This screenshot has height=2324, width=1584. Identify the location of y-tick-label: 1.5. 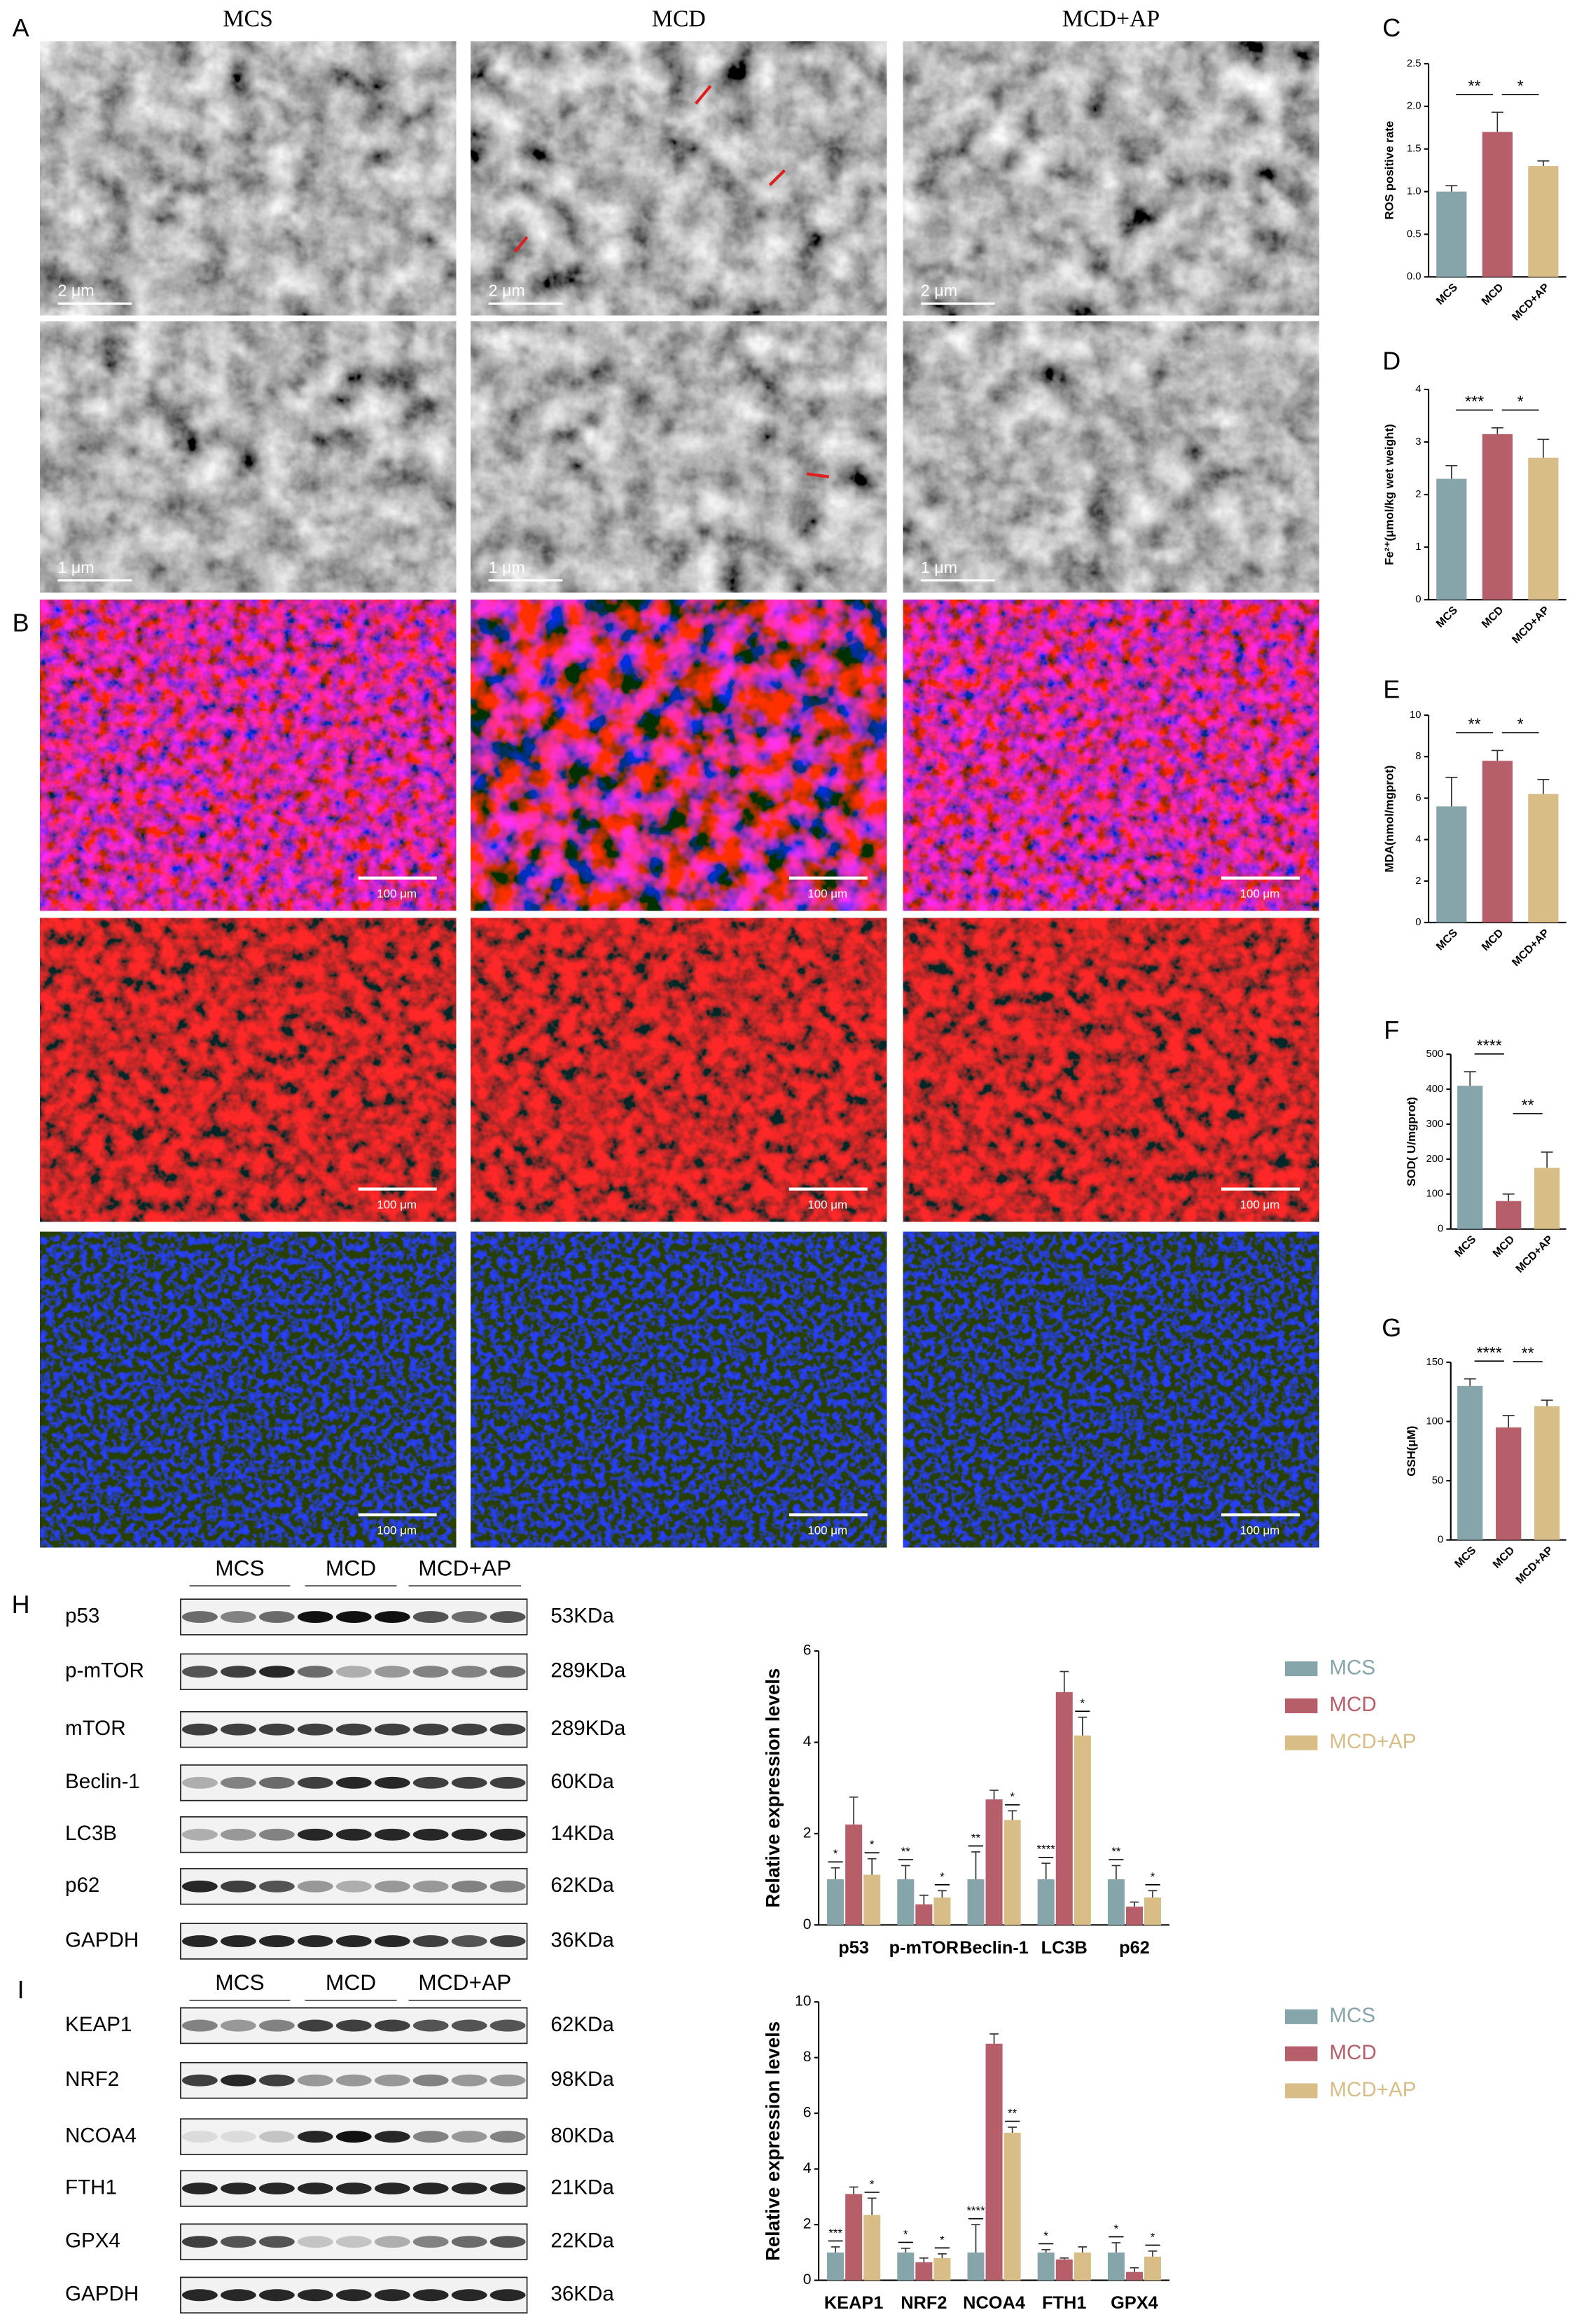
(1414, 149).